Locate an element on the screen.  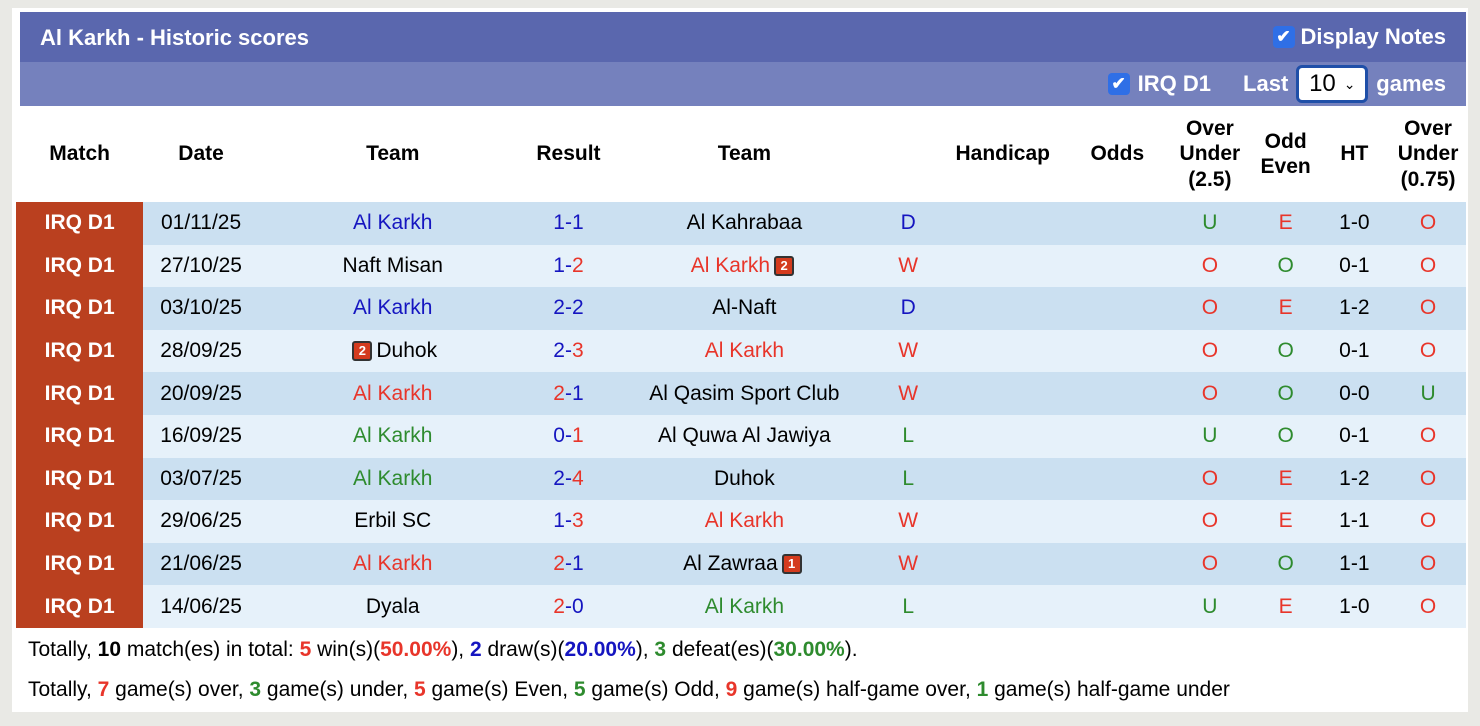
column-header: Over Under (0.75) is located at coordinates (1428, 154).